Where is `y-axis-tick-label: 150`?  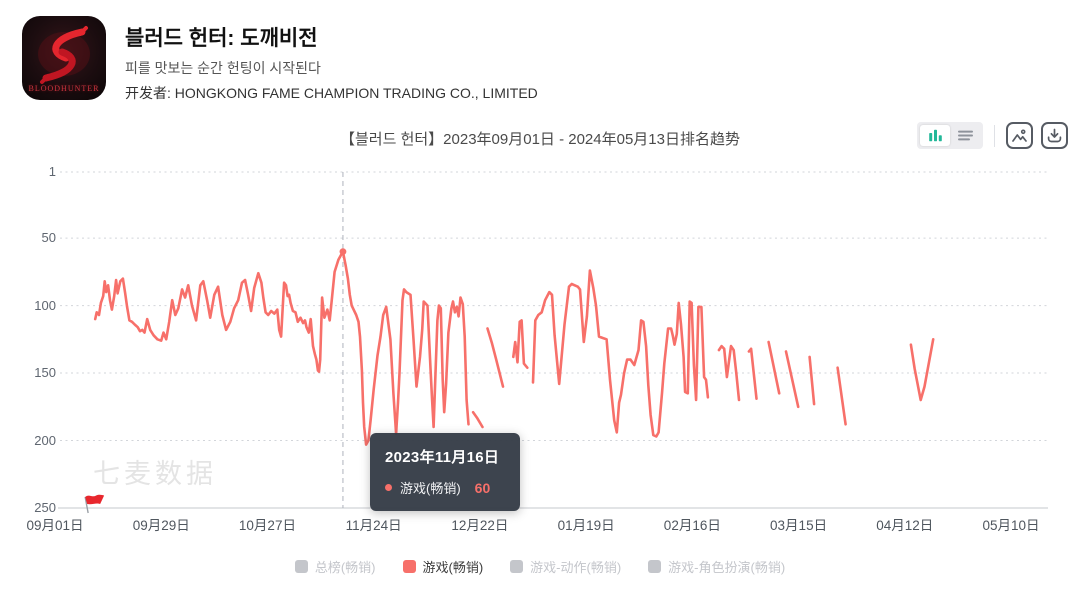 y-axis-tick-label: 150 is located at coordinates (45, 373).